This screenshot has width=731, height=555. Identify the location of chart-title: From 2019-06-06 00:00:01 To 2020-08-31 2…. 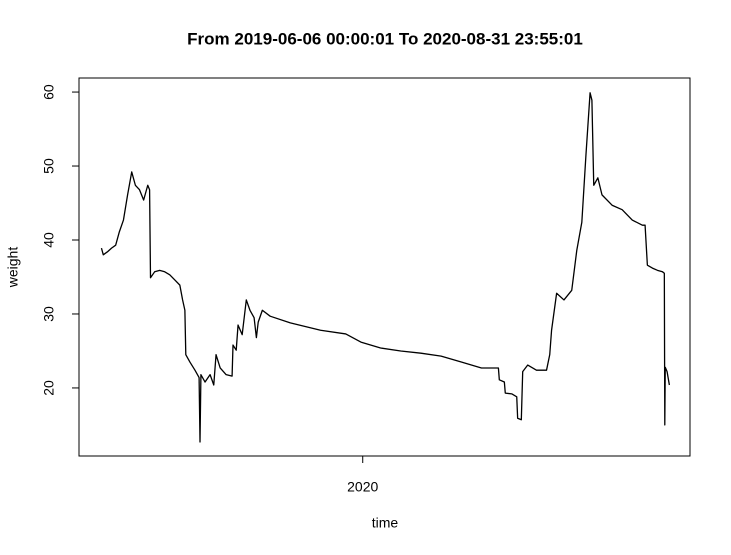
(385, 38).